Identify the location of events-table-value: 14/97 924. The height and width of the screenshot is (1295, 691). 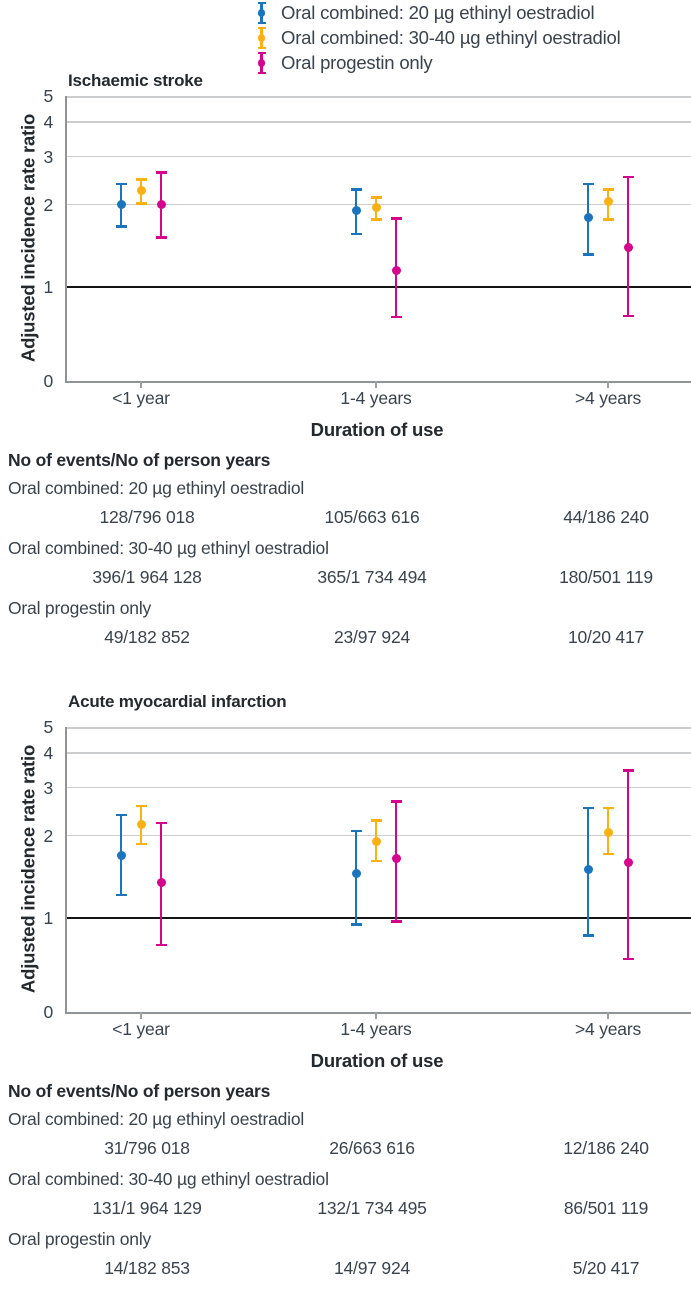
(372, 1268).